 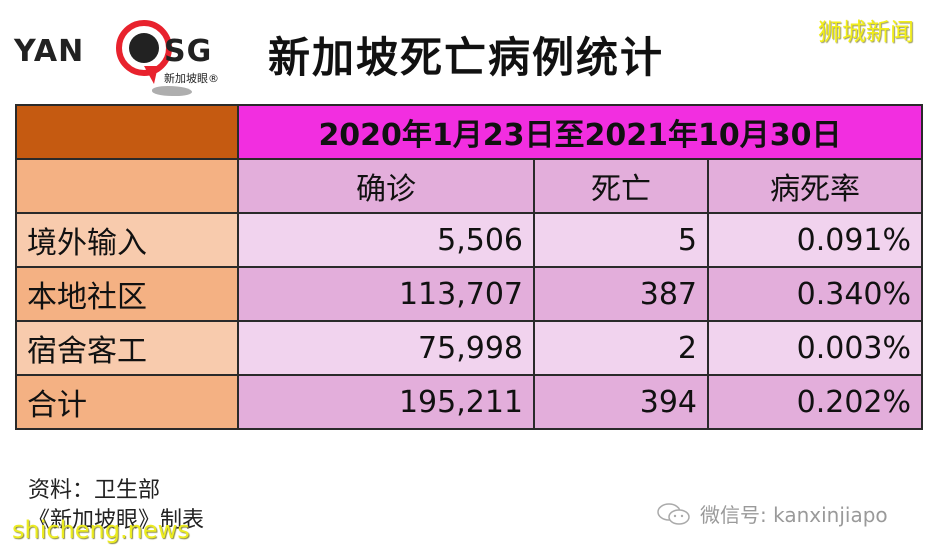 I want to click on confirmed-cell: 195,211, so click(x=386, y=402).